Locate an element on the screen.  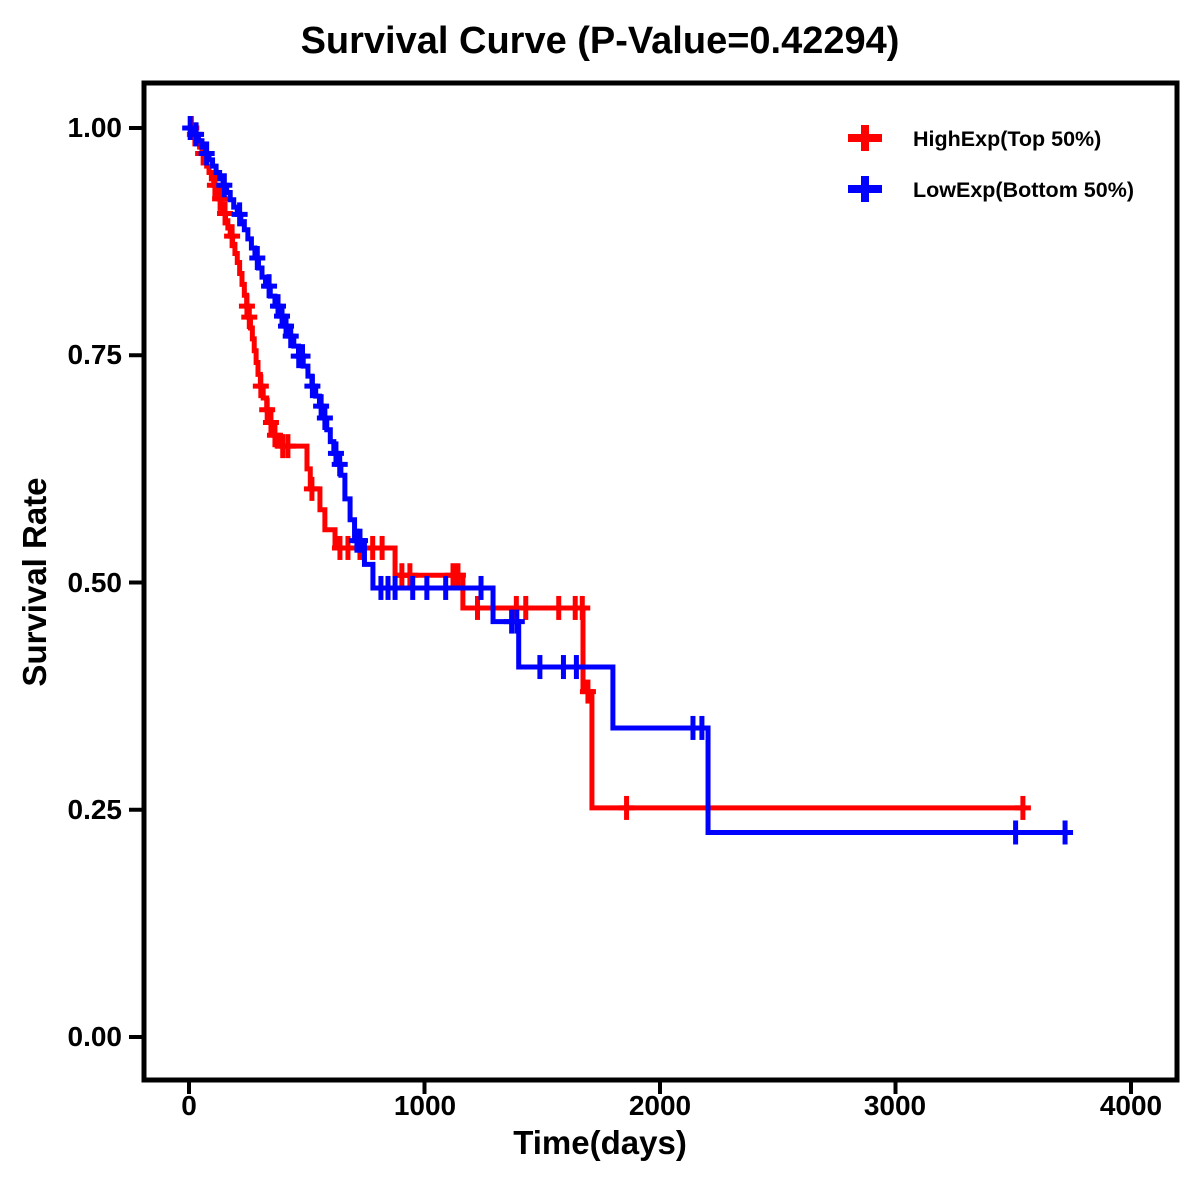
y-tick-label-0.25: 0.25 is located at coordinates (95, 809).